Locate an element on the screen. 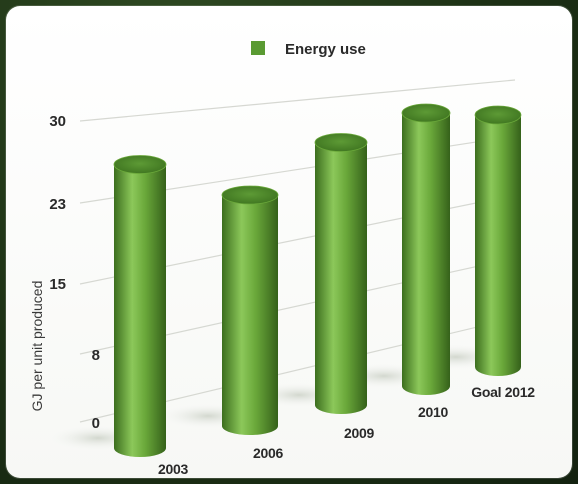 The width and height of the screenshot is (578, 484). legend-label-energy-use: Energy use is located at coordinates (325, 49).